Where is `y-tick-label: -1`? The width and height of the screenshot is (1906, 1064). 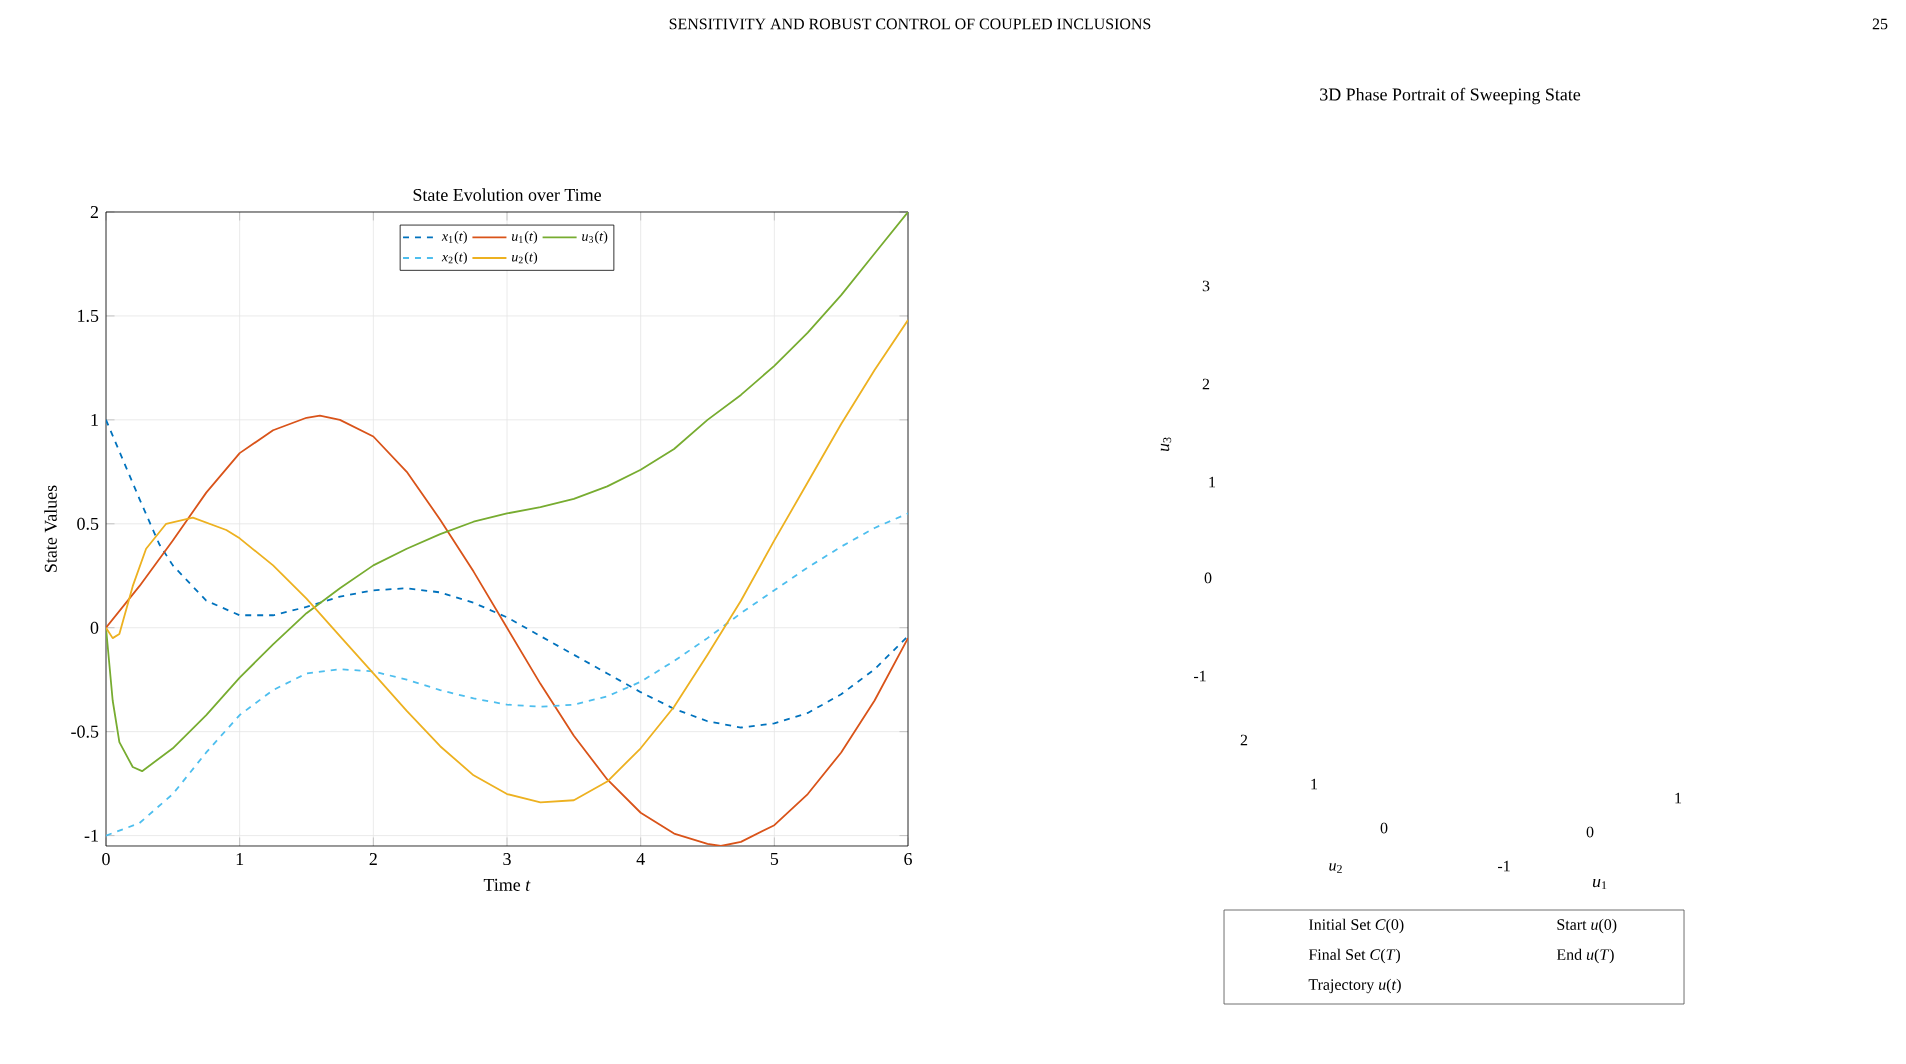
y-tick-label: -1 is located at coordinates (91, 835).